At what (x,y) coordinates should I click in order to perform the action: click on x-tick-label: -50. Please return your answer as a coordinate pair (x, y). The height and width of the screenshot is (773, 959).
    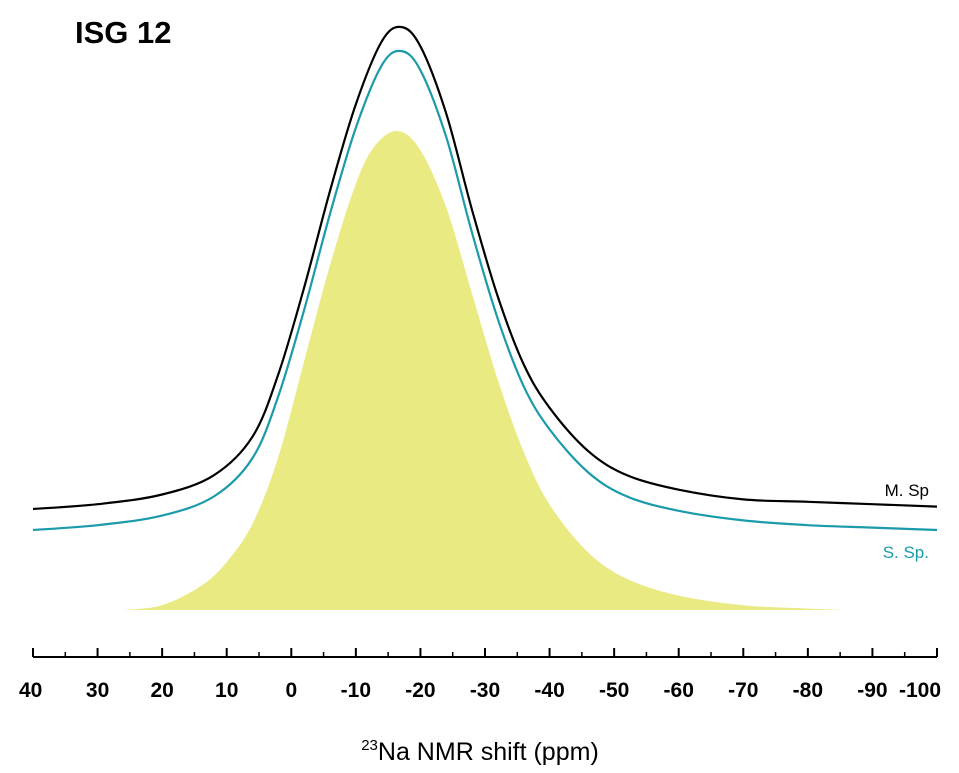
    Looking at the image, I should click on (614, 690).